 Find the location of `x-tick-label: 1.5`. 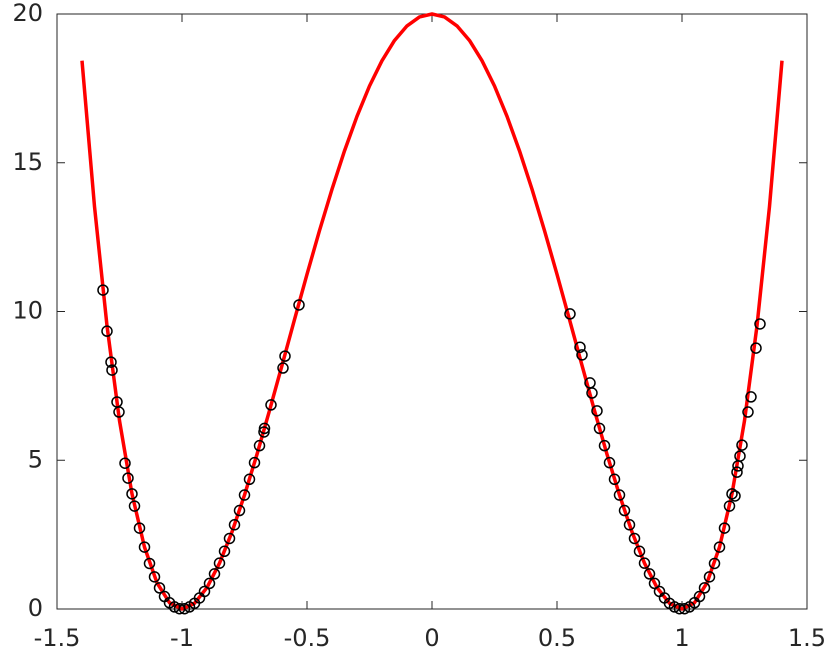

x-tick-label: 1.5 is located at coordinates (807, 638).